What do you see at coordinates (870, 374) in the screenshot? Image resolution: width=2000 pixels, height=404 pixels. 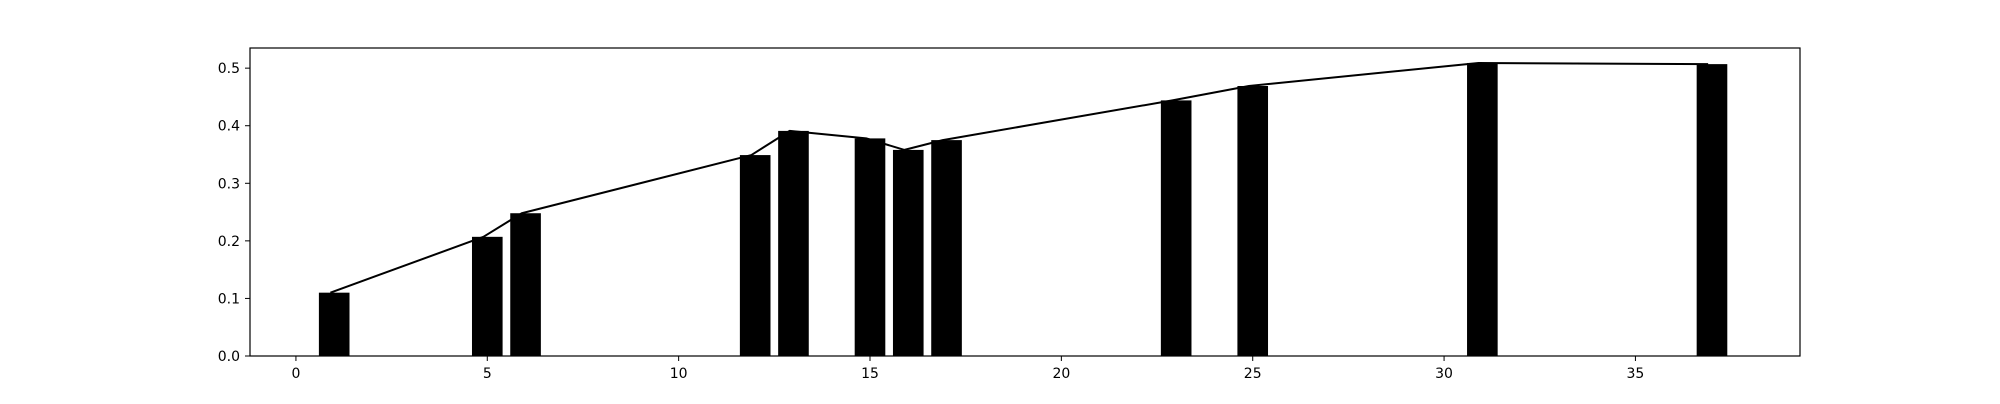 I see `x-tick-label-3: 15` at bounding box center [870, 374].